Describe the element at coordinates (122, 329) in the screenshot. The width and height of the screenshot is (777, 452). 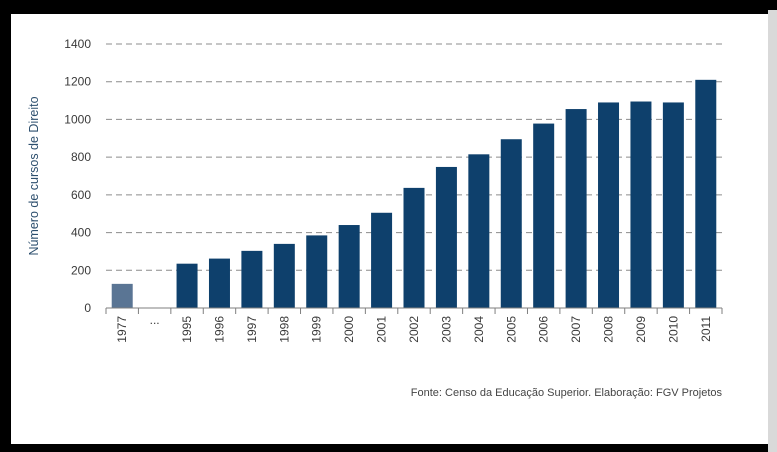
I see `x-tick-label-1977: 1977` at that location.